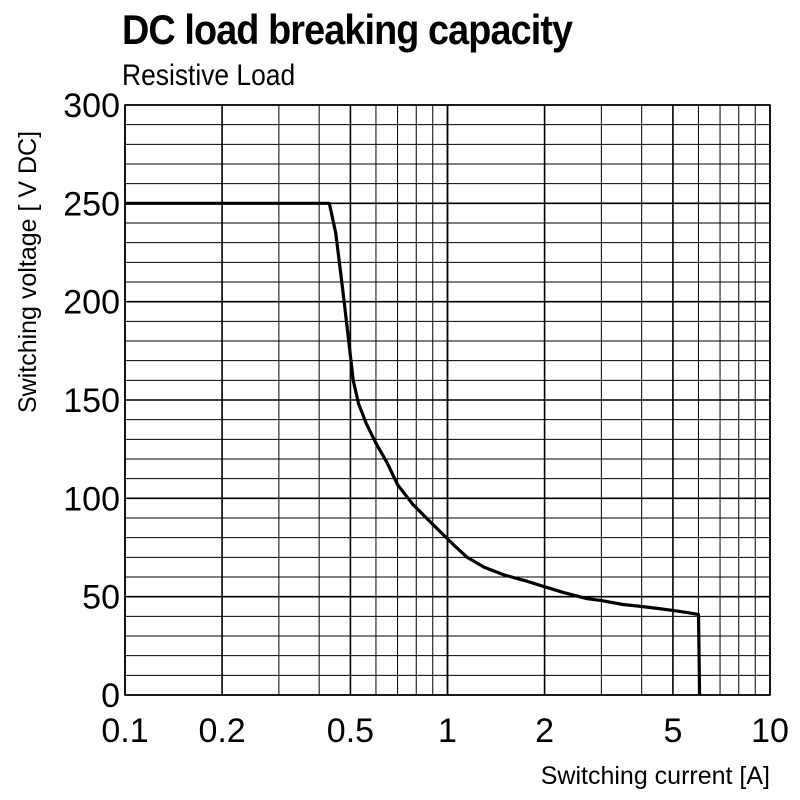 Image resolution: width=800 pixels, height=800 pixels. I want to click on chart-subtitle: Resistive Load, so click(209, 75).